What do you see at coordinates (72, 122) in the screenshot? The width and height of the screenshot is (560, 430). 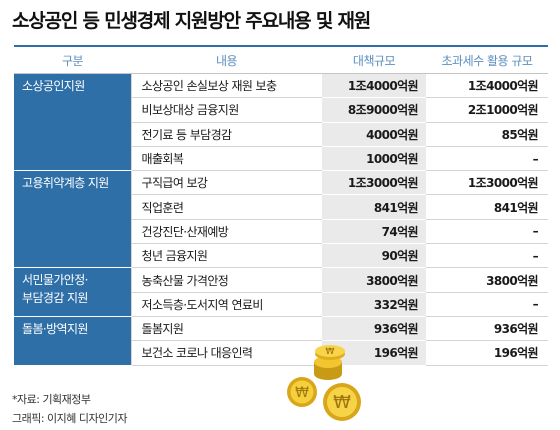 I see `category-cell: 소상공인지원` at bounding box center [72, 122].